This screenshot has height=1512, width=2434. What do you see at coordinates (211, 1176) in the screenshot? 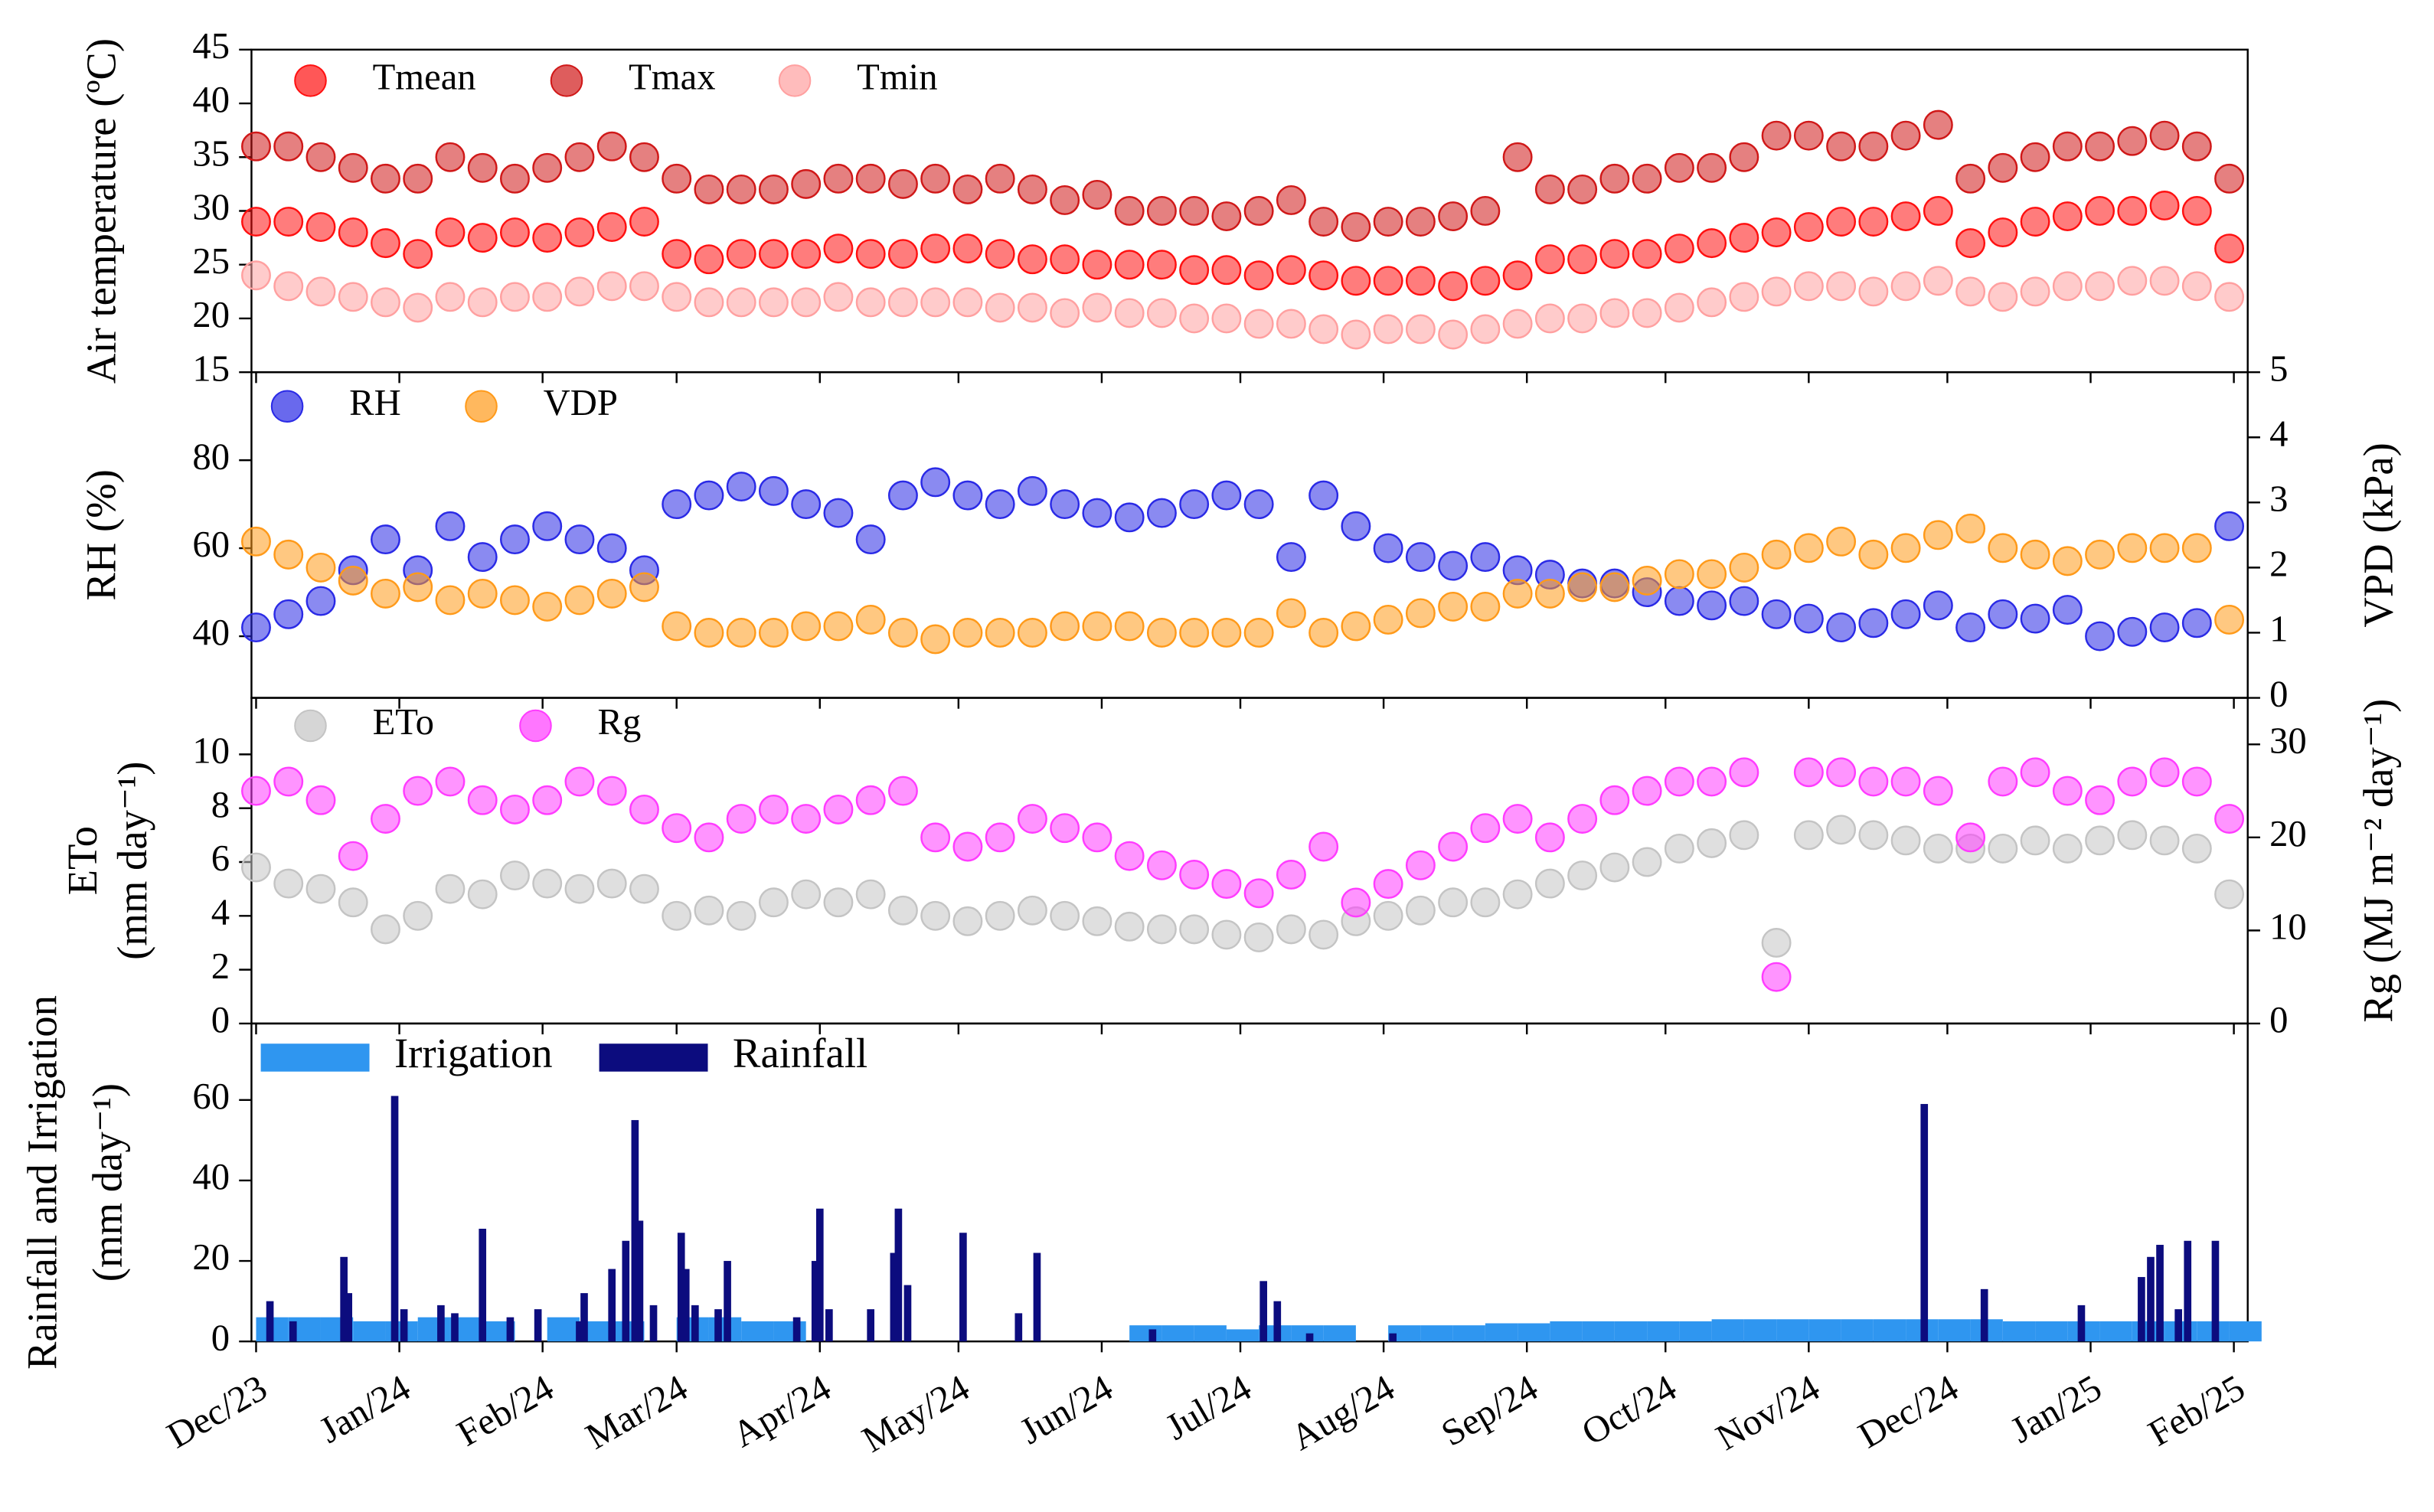
I see `y-tick-label: 40` at bounding box center [211, 1176].